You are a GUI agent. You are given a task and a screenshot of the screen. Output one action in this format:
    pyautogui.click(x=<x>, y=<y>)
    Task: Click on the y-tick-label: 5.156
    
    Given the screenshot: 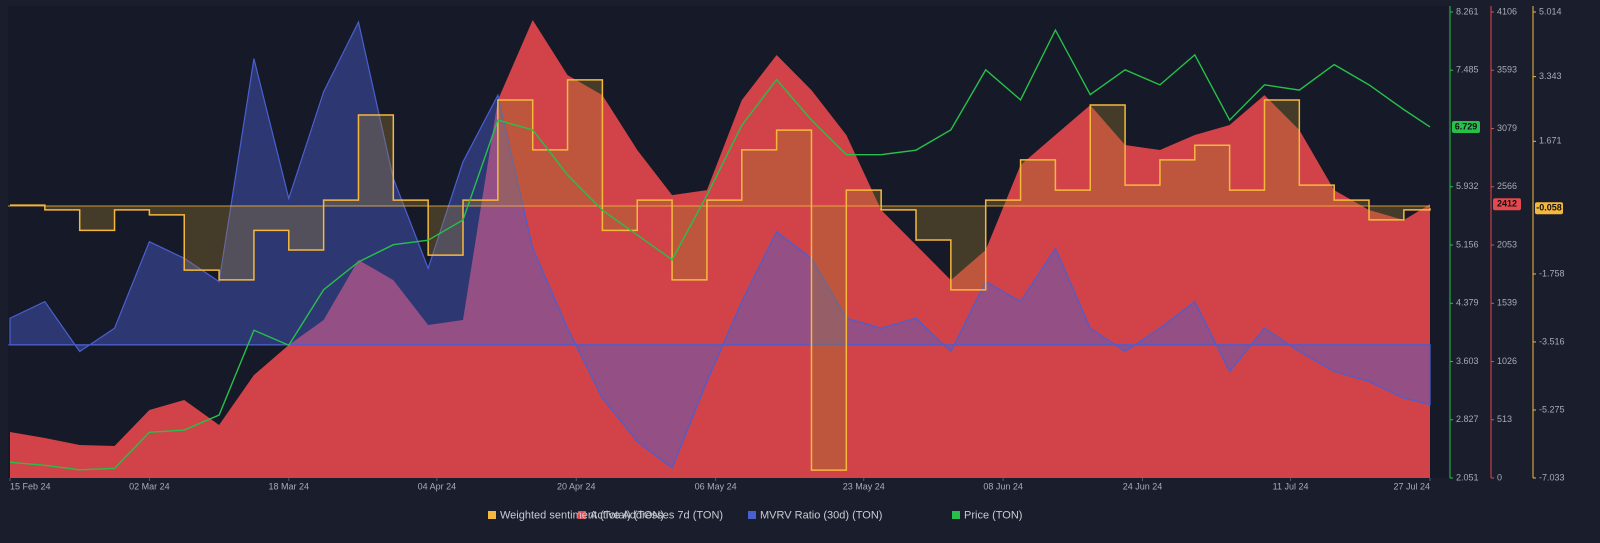 What is the action you would take?
    pyautogui.click(x=1467, y=244)
    